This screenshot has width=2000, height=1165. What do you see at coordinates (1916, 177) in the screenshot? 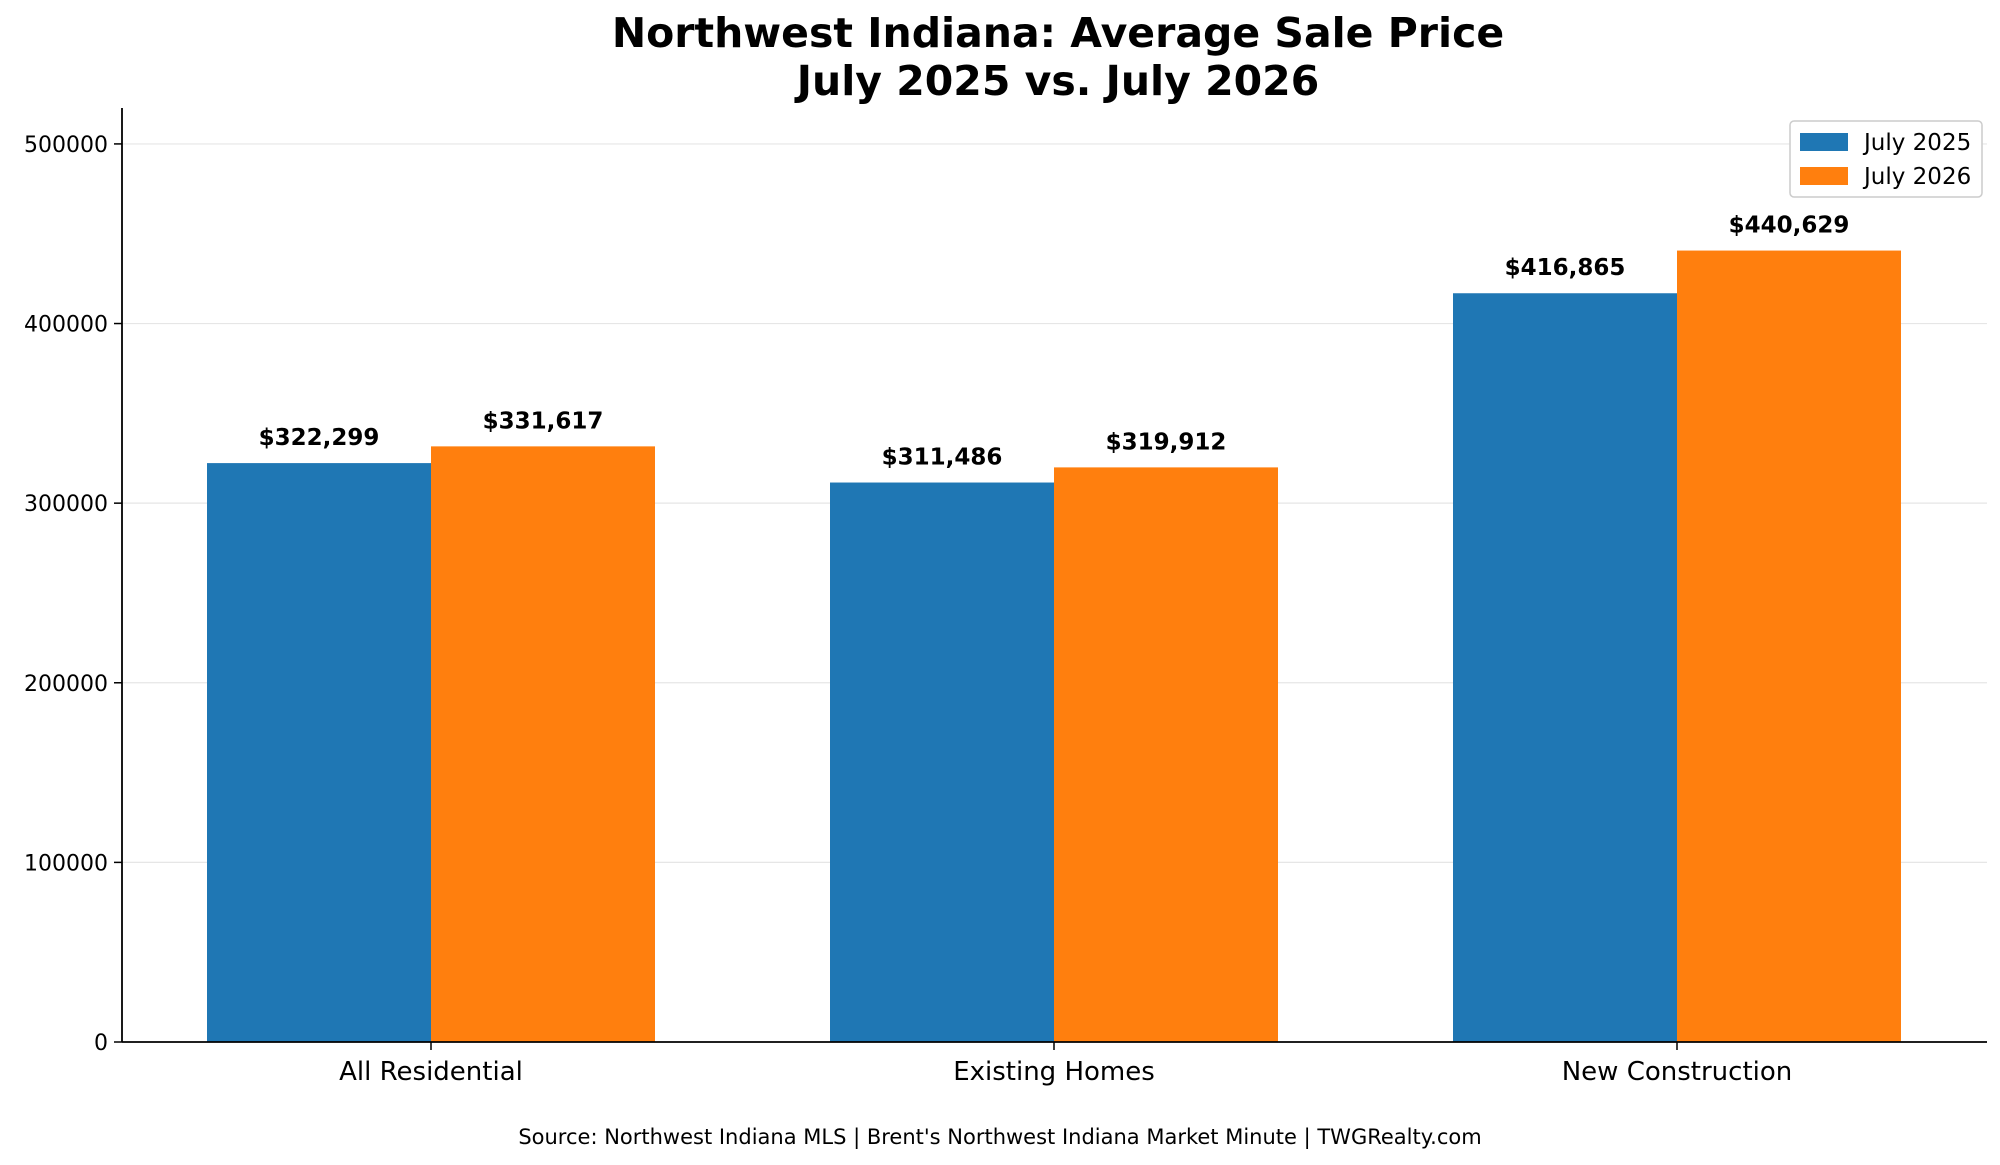
I see `legend-label: July 2026` at bounding box center [1916, 177].